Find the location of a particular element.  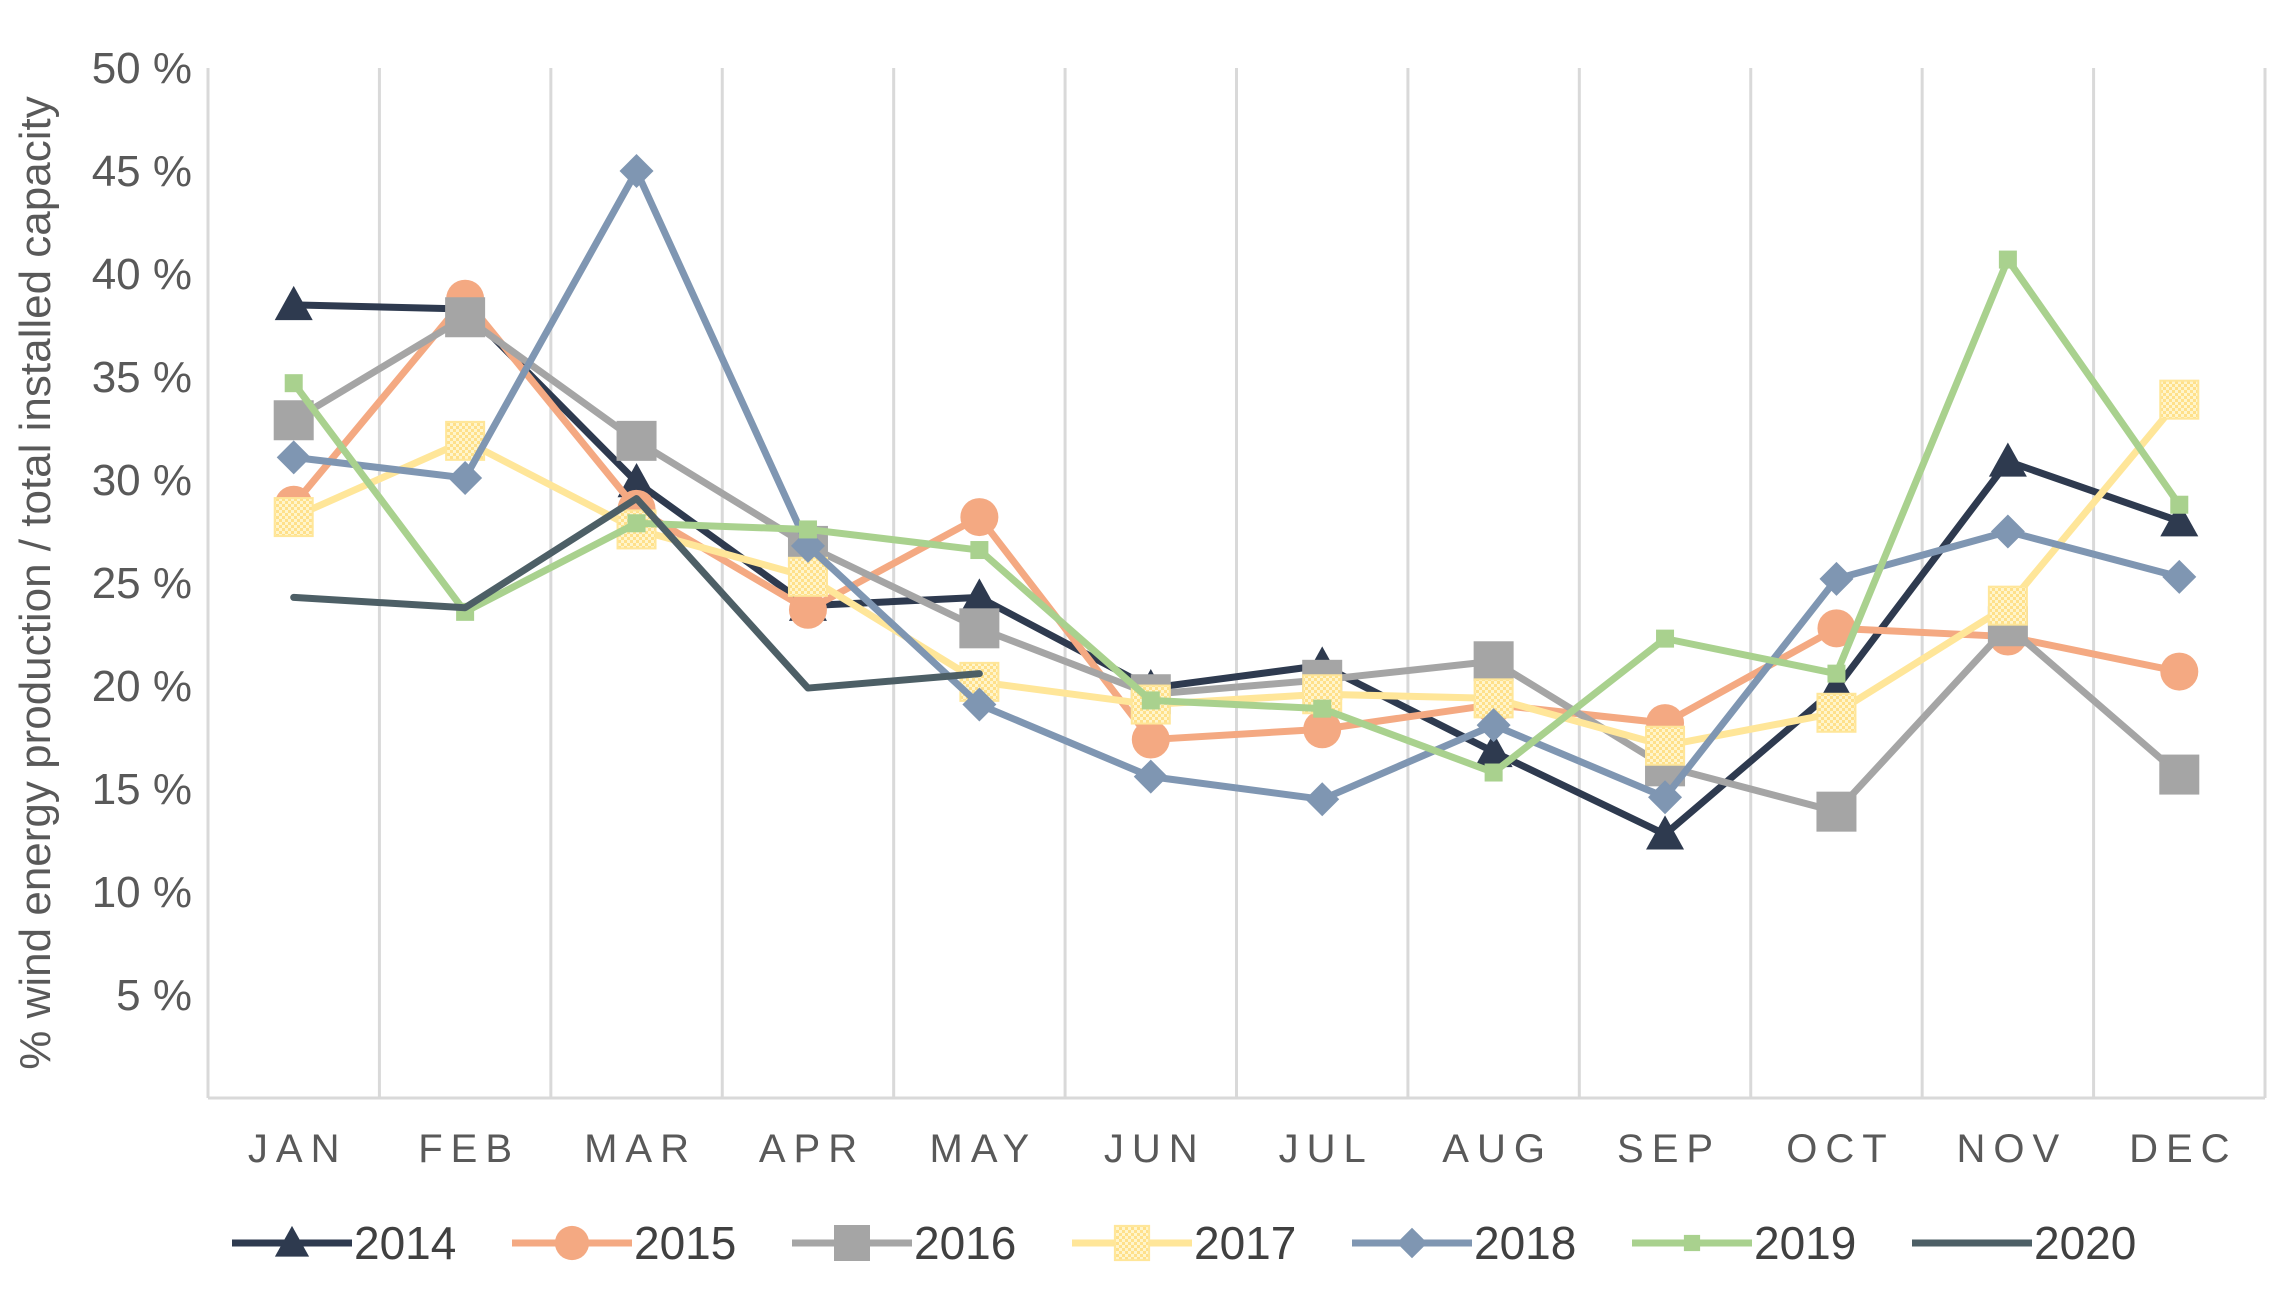

x-tick-label: MAY is located at coordinates (984, 1149).